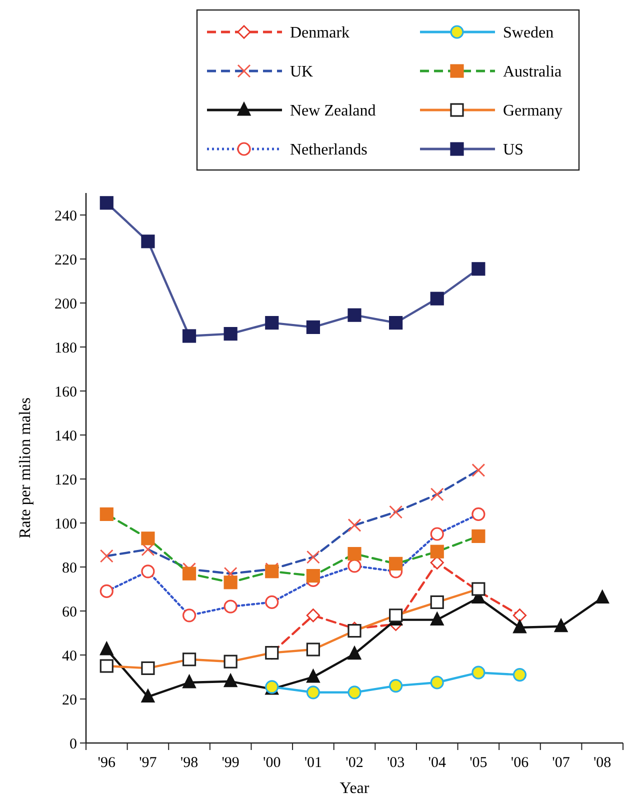  What do you see at coordinates (528, 33) in the screenshot?
I see `legend-label: Sweden` at bounding box center [528, 33].